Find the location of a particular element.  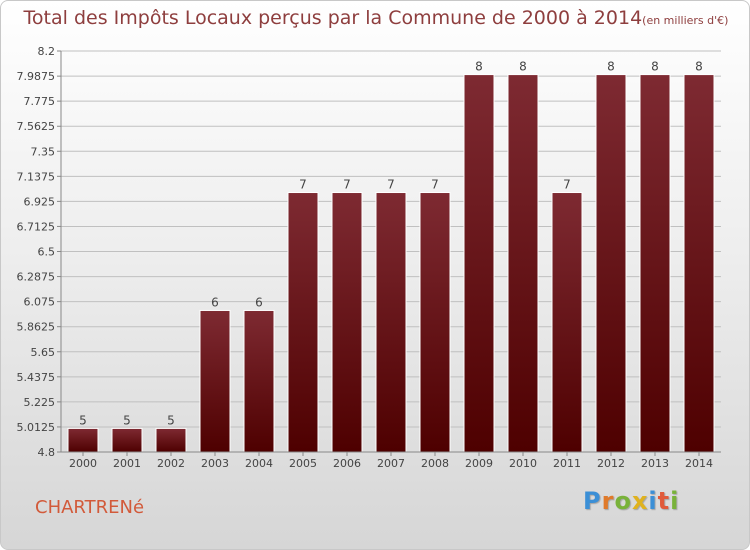

x-tick-label: 2006 is located at coordinates (347, 463).